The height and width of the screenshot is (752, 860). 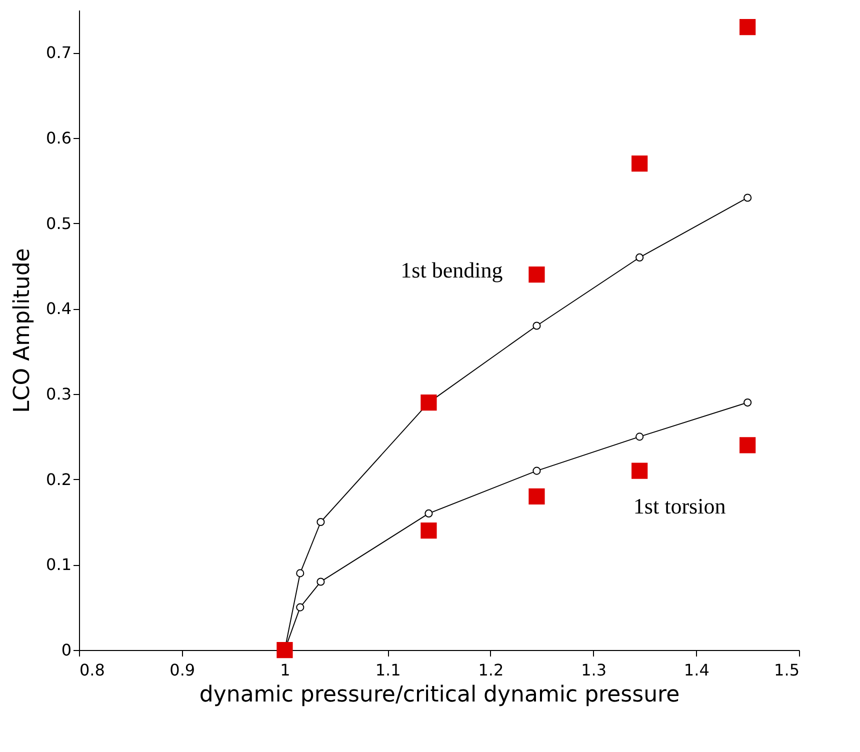 What do you see at coordinates (59, 223) in the screenshot?
I see `y-tick-label: 0.5` at bounding box center [59, 223].